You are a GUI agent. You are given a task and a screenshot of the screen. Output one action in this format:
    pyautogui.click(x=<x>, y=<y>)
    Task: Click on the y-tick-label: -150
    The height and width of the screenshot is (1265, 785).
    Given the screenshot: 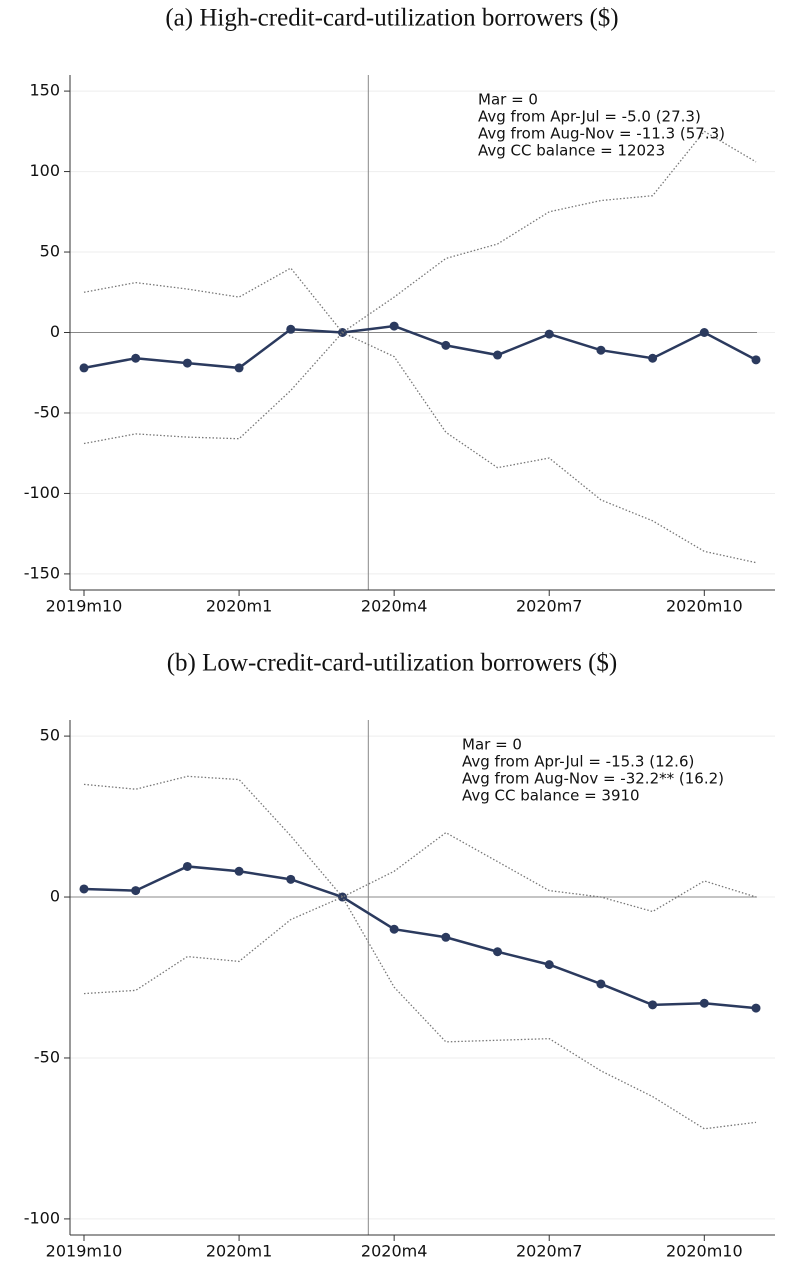 What is the action you would take?
    pyautogui.click(x=42, y=572)
    